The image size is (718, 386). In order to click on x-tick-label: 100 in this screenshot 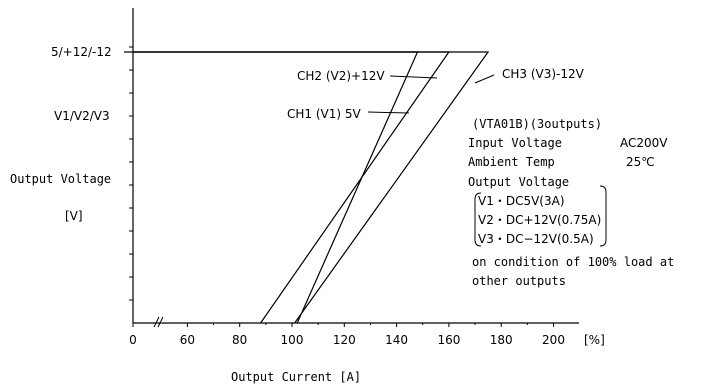, I will do `click(292, 340)`.